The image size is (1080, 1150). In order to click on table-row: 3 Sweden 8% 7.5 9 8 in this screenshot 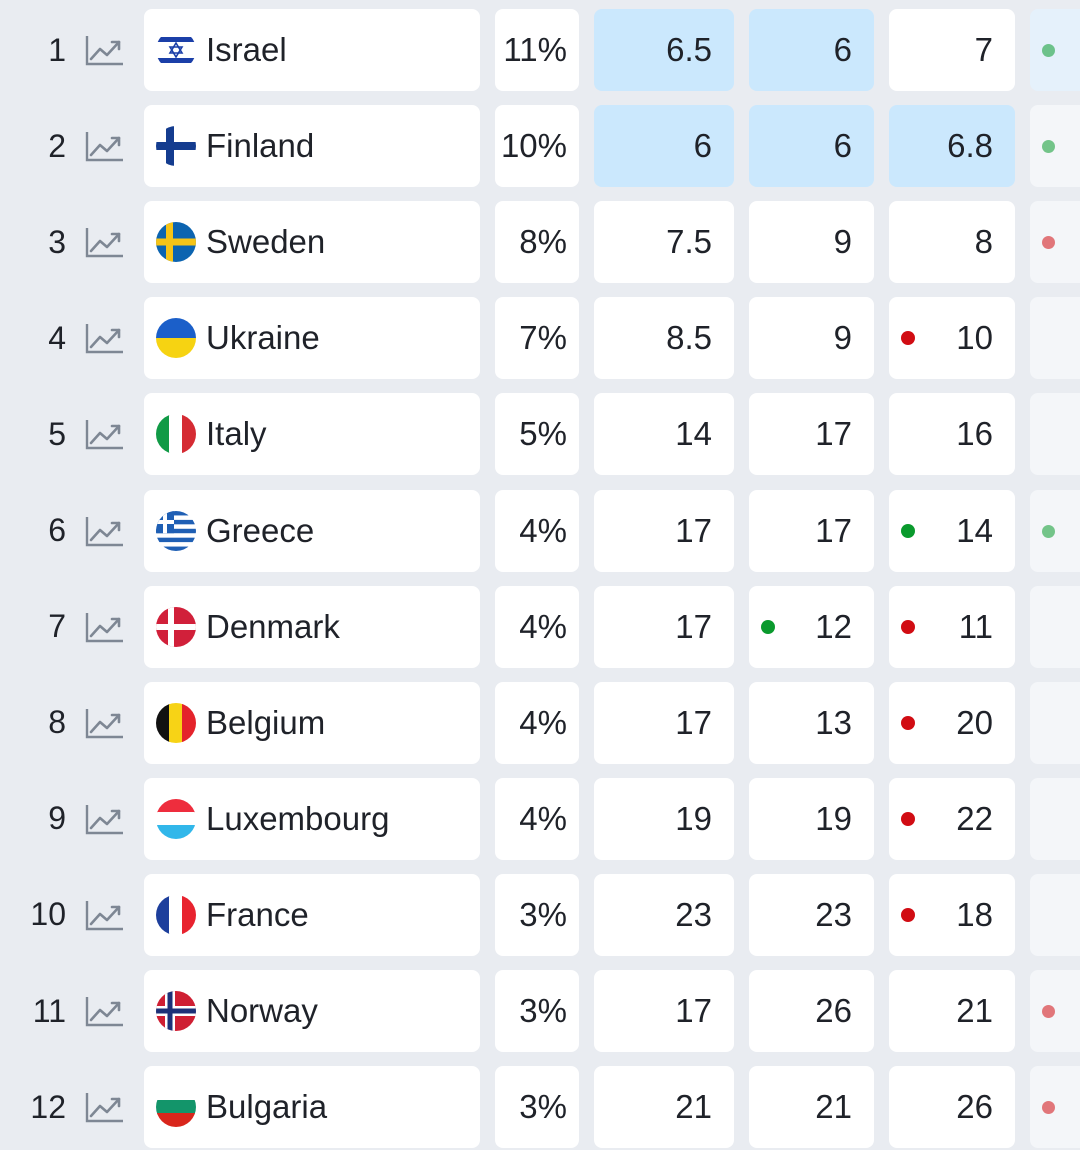, I will do `click(540, 242)`.